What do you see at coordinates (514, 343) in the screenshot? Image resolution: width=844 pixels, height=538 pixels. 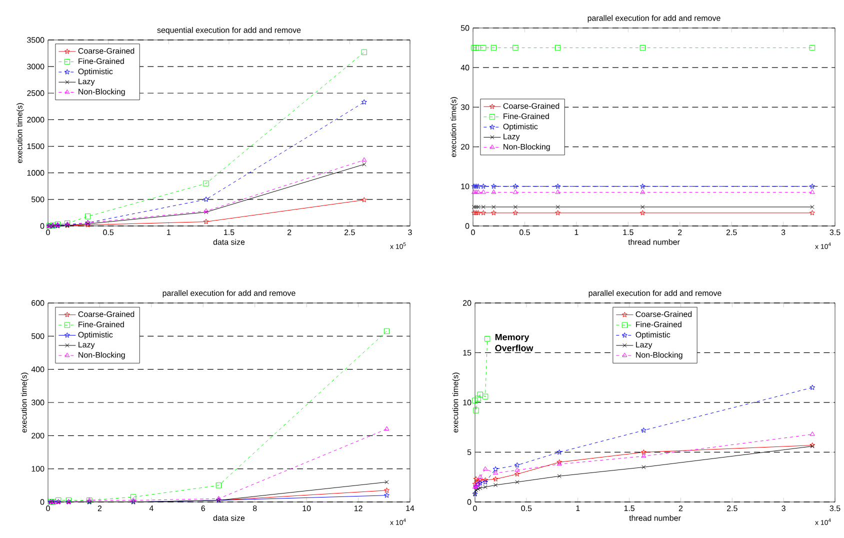 I see `annotation: Memory Overflow` at bounding box center [514, 343].